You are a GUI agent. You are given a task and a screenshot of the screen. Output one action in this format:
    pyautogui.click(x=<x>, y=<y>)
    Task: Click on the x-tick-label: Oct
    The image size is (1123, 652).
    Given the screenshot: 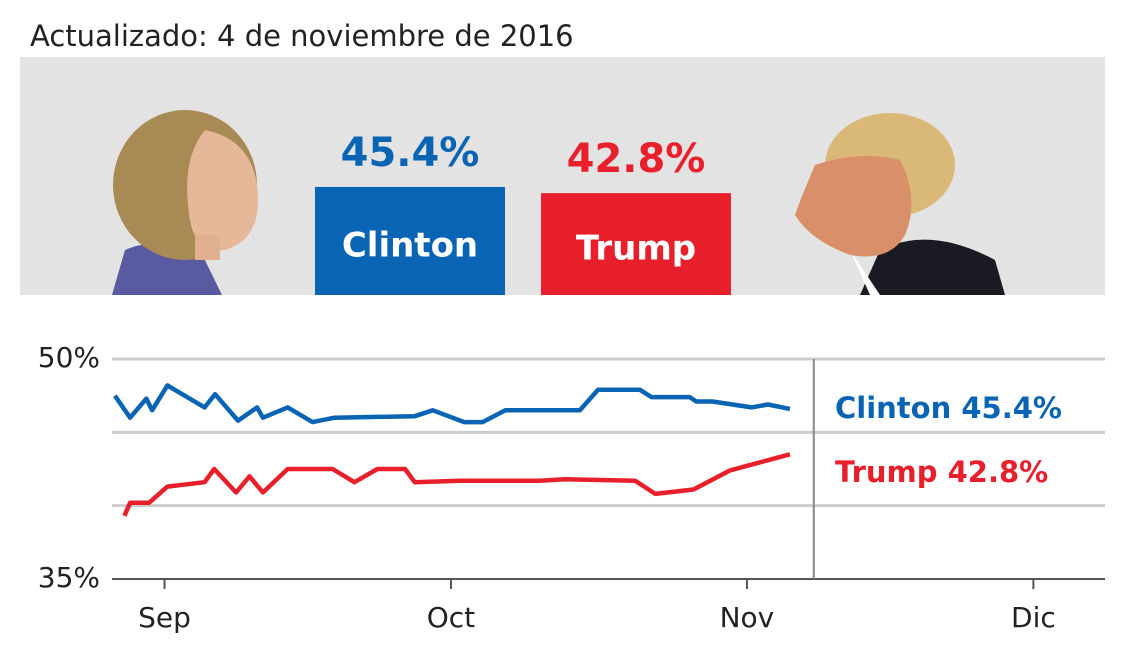 What is the action you would take?
    pyautogui.click(x=451, y=617)
    